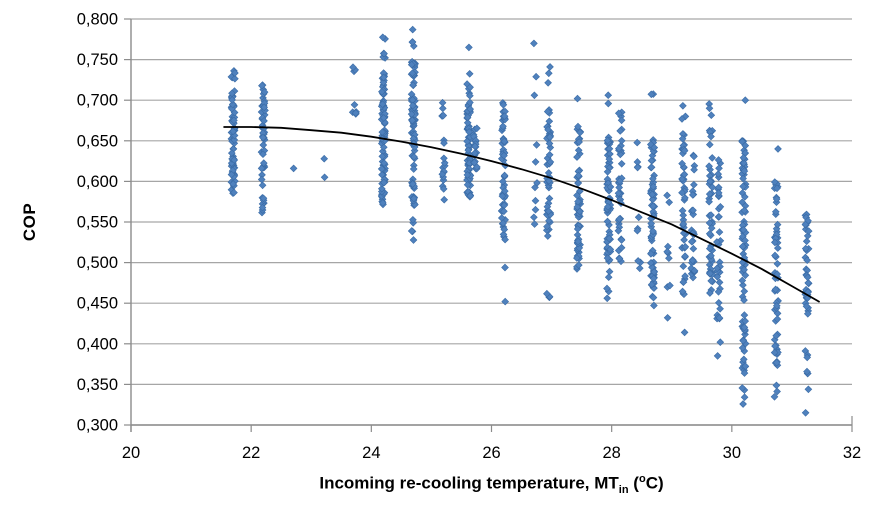  I want to click on degree-symbol: o, so click(642, 479).